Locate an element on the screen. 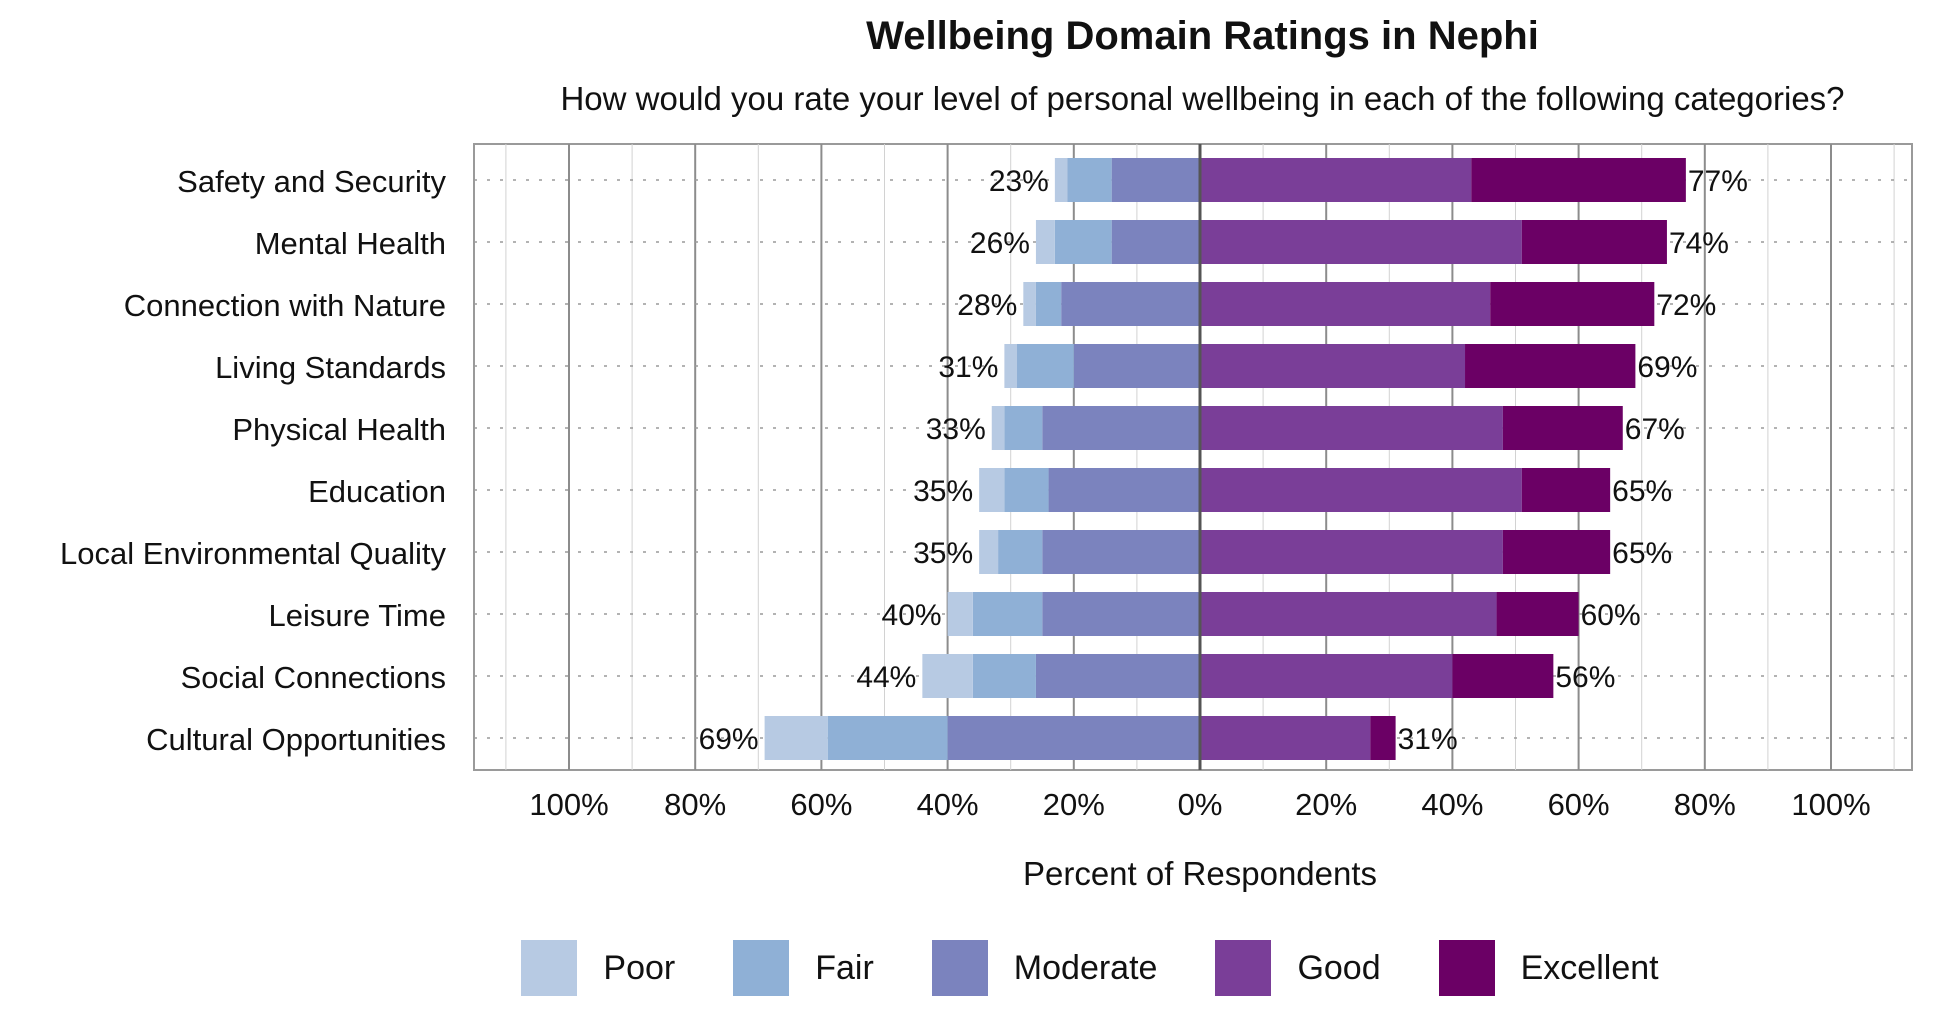 The height and width of the screenshot is (1020, 1950). bar-excellent-physical-health is located at coordinates (1562, 428).